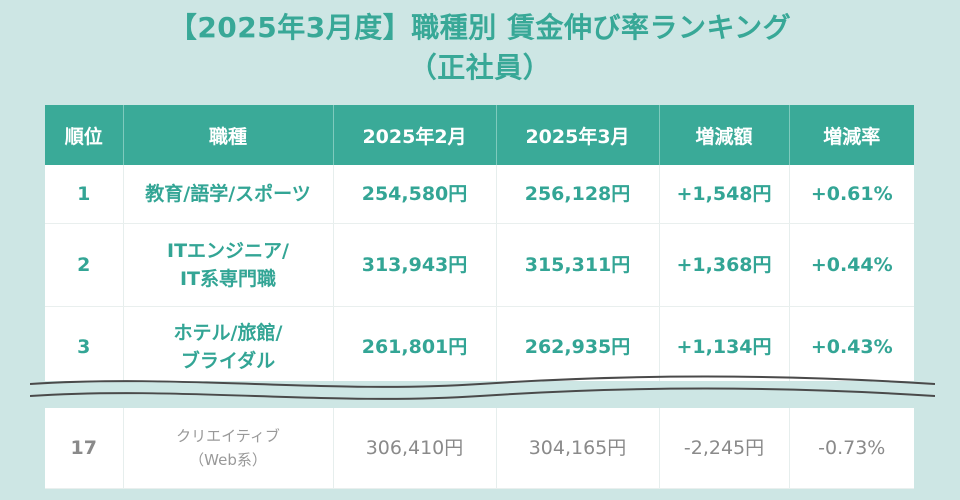 This screenshot has height=500, width=960. I want to click on occupation-line: クリエイティブ, so click(228, 436).